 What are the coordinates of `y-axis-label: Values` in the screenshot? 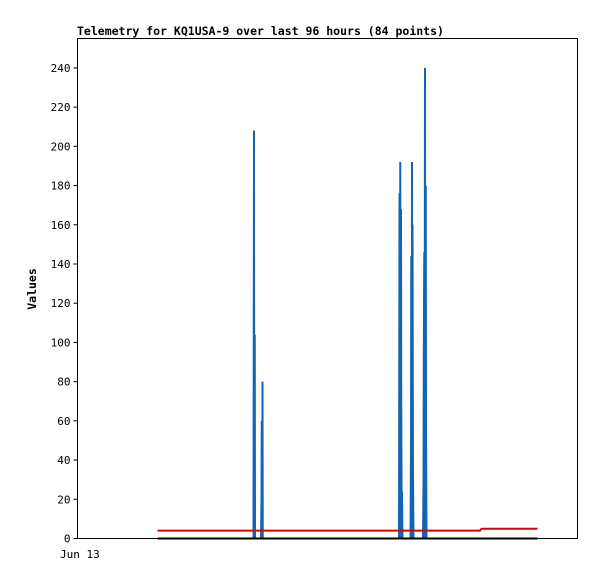 It's located at (32, 289).